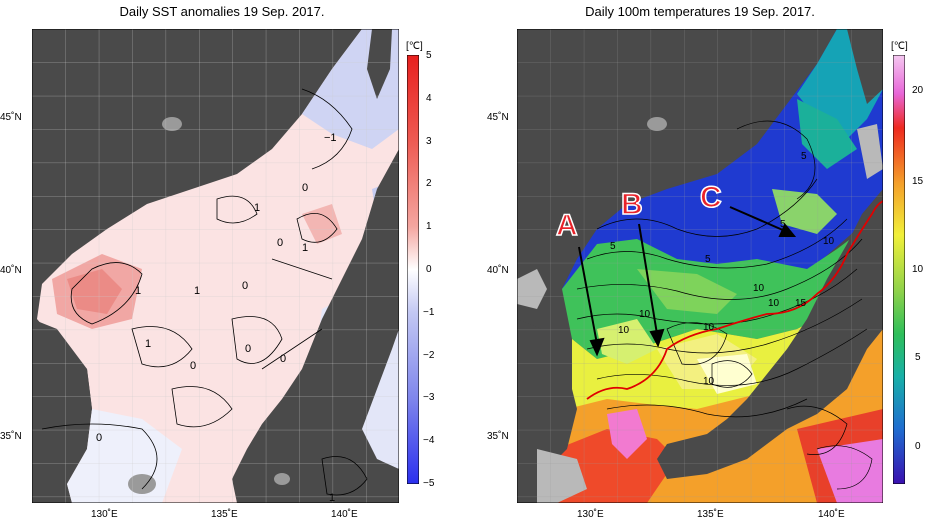 This screenshot has height=526, width=933. What do you see at coordinates (899, 269) in the screenshot?
I see `temperature-colorbar` at bounding box center [899, 269].